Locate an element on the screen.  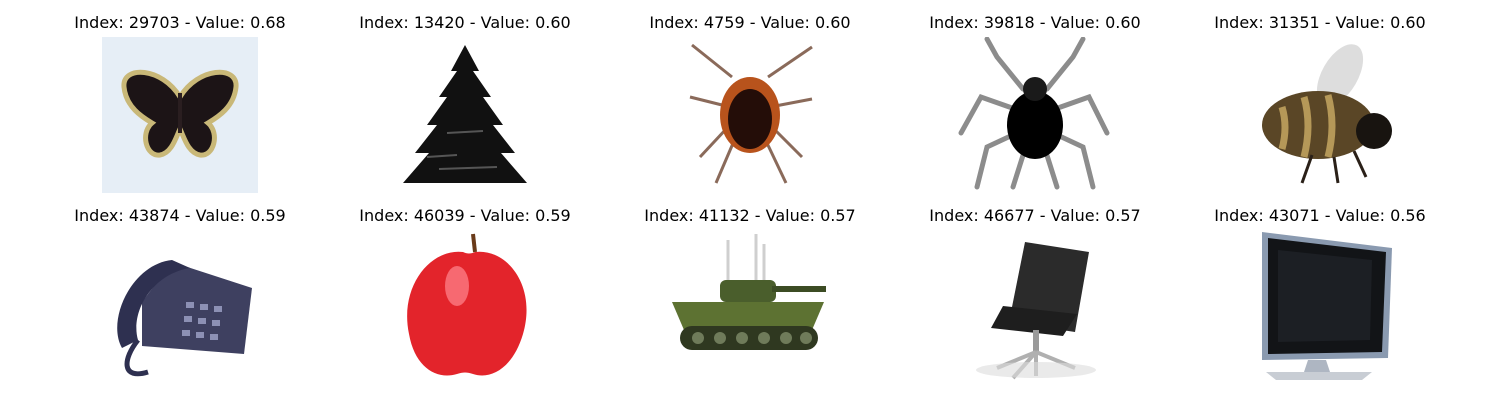
tile-title: Index: 39818 - Value: 0.60 is located at coordinates (1035, 22).